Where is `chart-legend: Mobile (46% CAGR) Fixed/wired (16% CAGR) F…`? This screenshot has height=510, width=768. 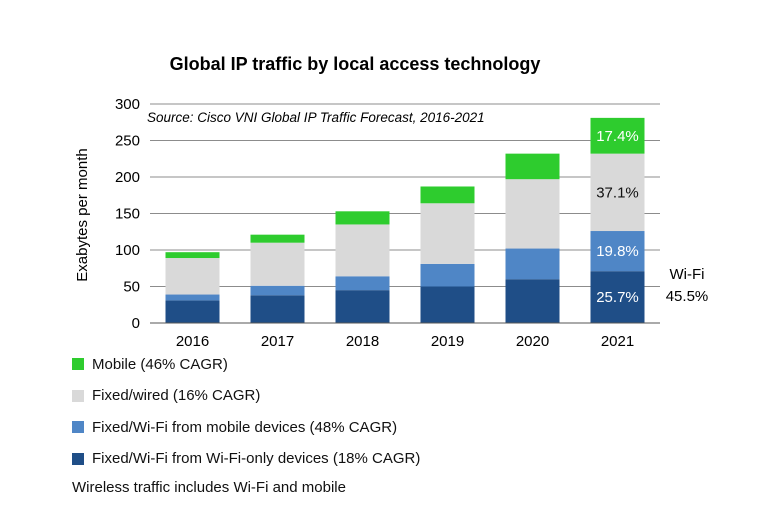 chart-legend: Mobile (46% CAGR) Fixed/wired (16% CAGR) F… is located at coordinates (246, 419).